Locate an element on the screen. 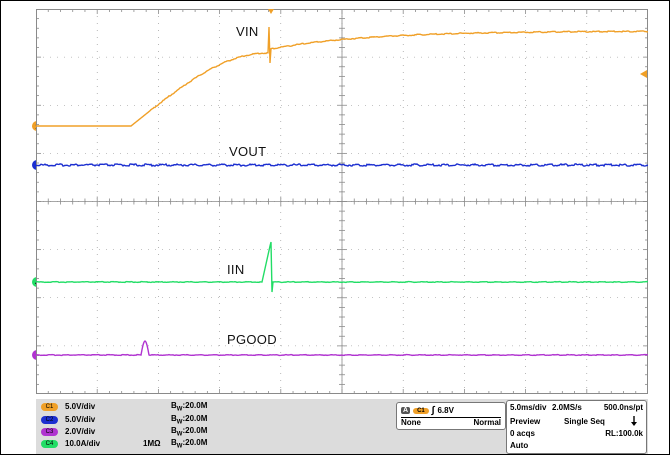 This screenshot has width=670, height=455. vout-ground-marker is located at coordinates (34, 165).